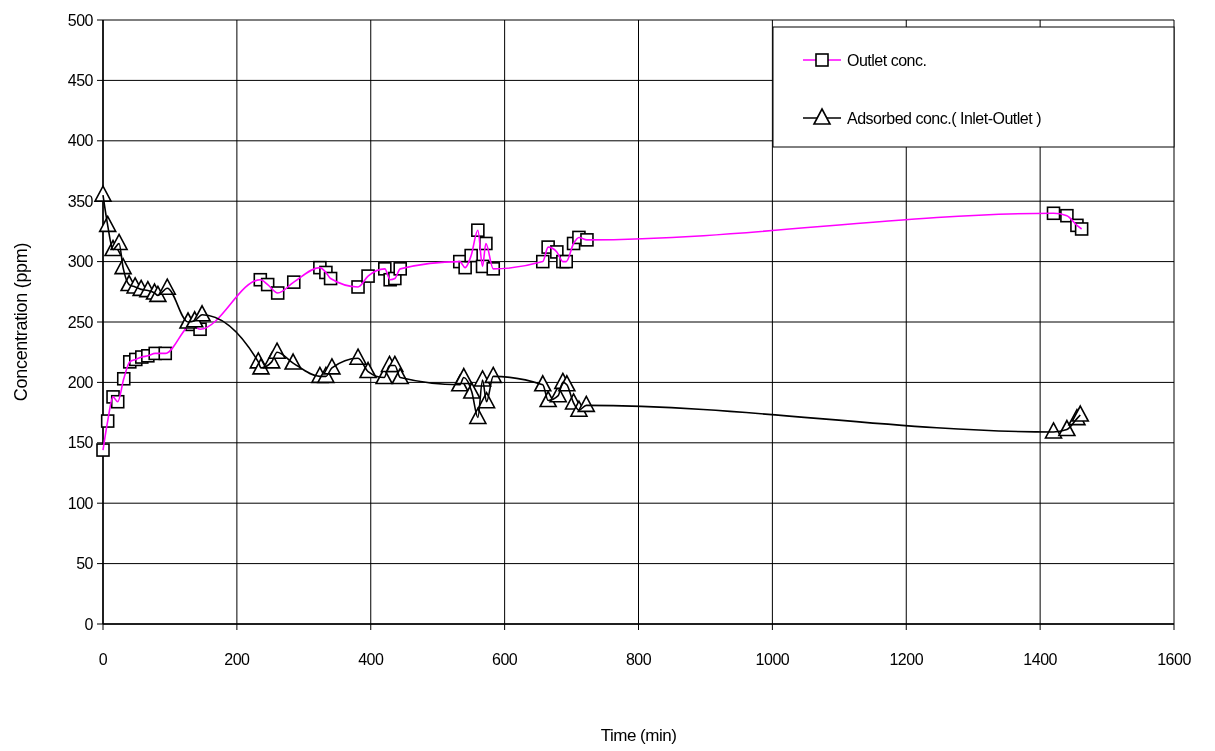 Image resolution: width=1215 pixels, height=751 pixels. I want to click on y-tick-label: 450, so click(80, 80).